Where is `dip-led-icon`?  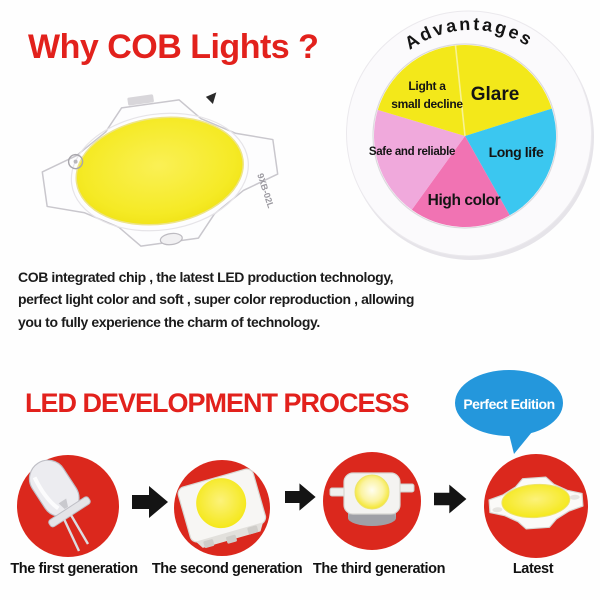
dip-led-icon is located at coordinates (59, 493).